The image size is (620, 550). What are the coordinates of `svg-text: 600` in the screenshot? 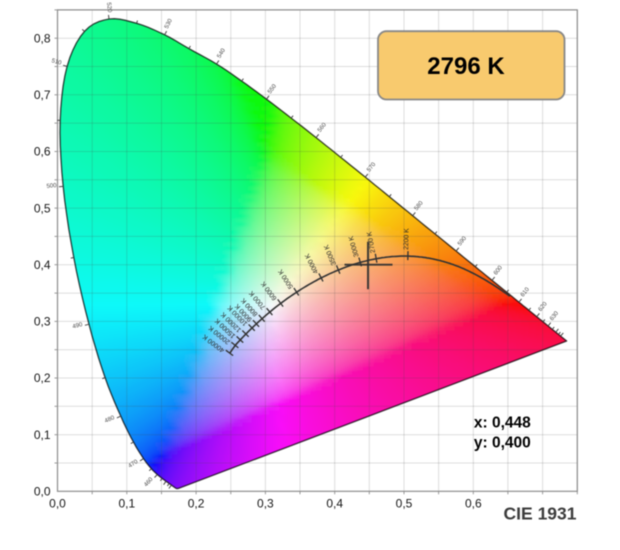 It's located at (498, 270).